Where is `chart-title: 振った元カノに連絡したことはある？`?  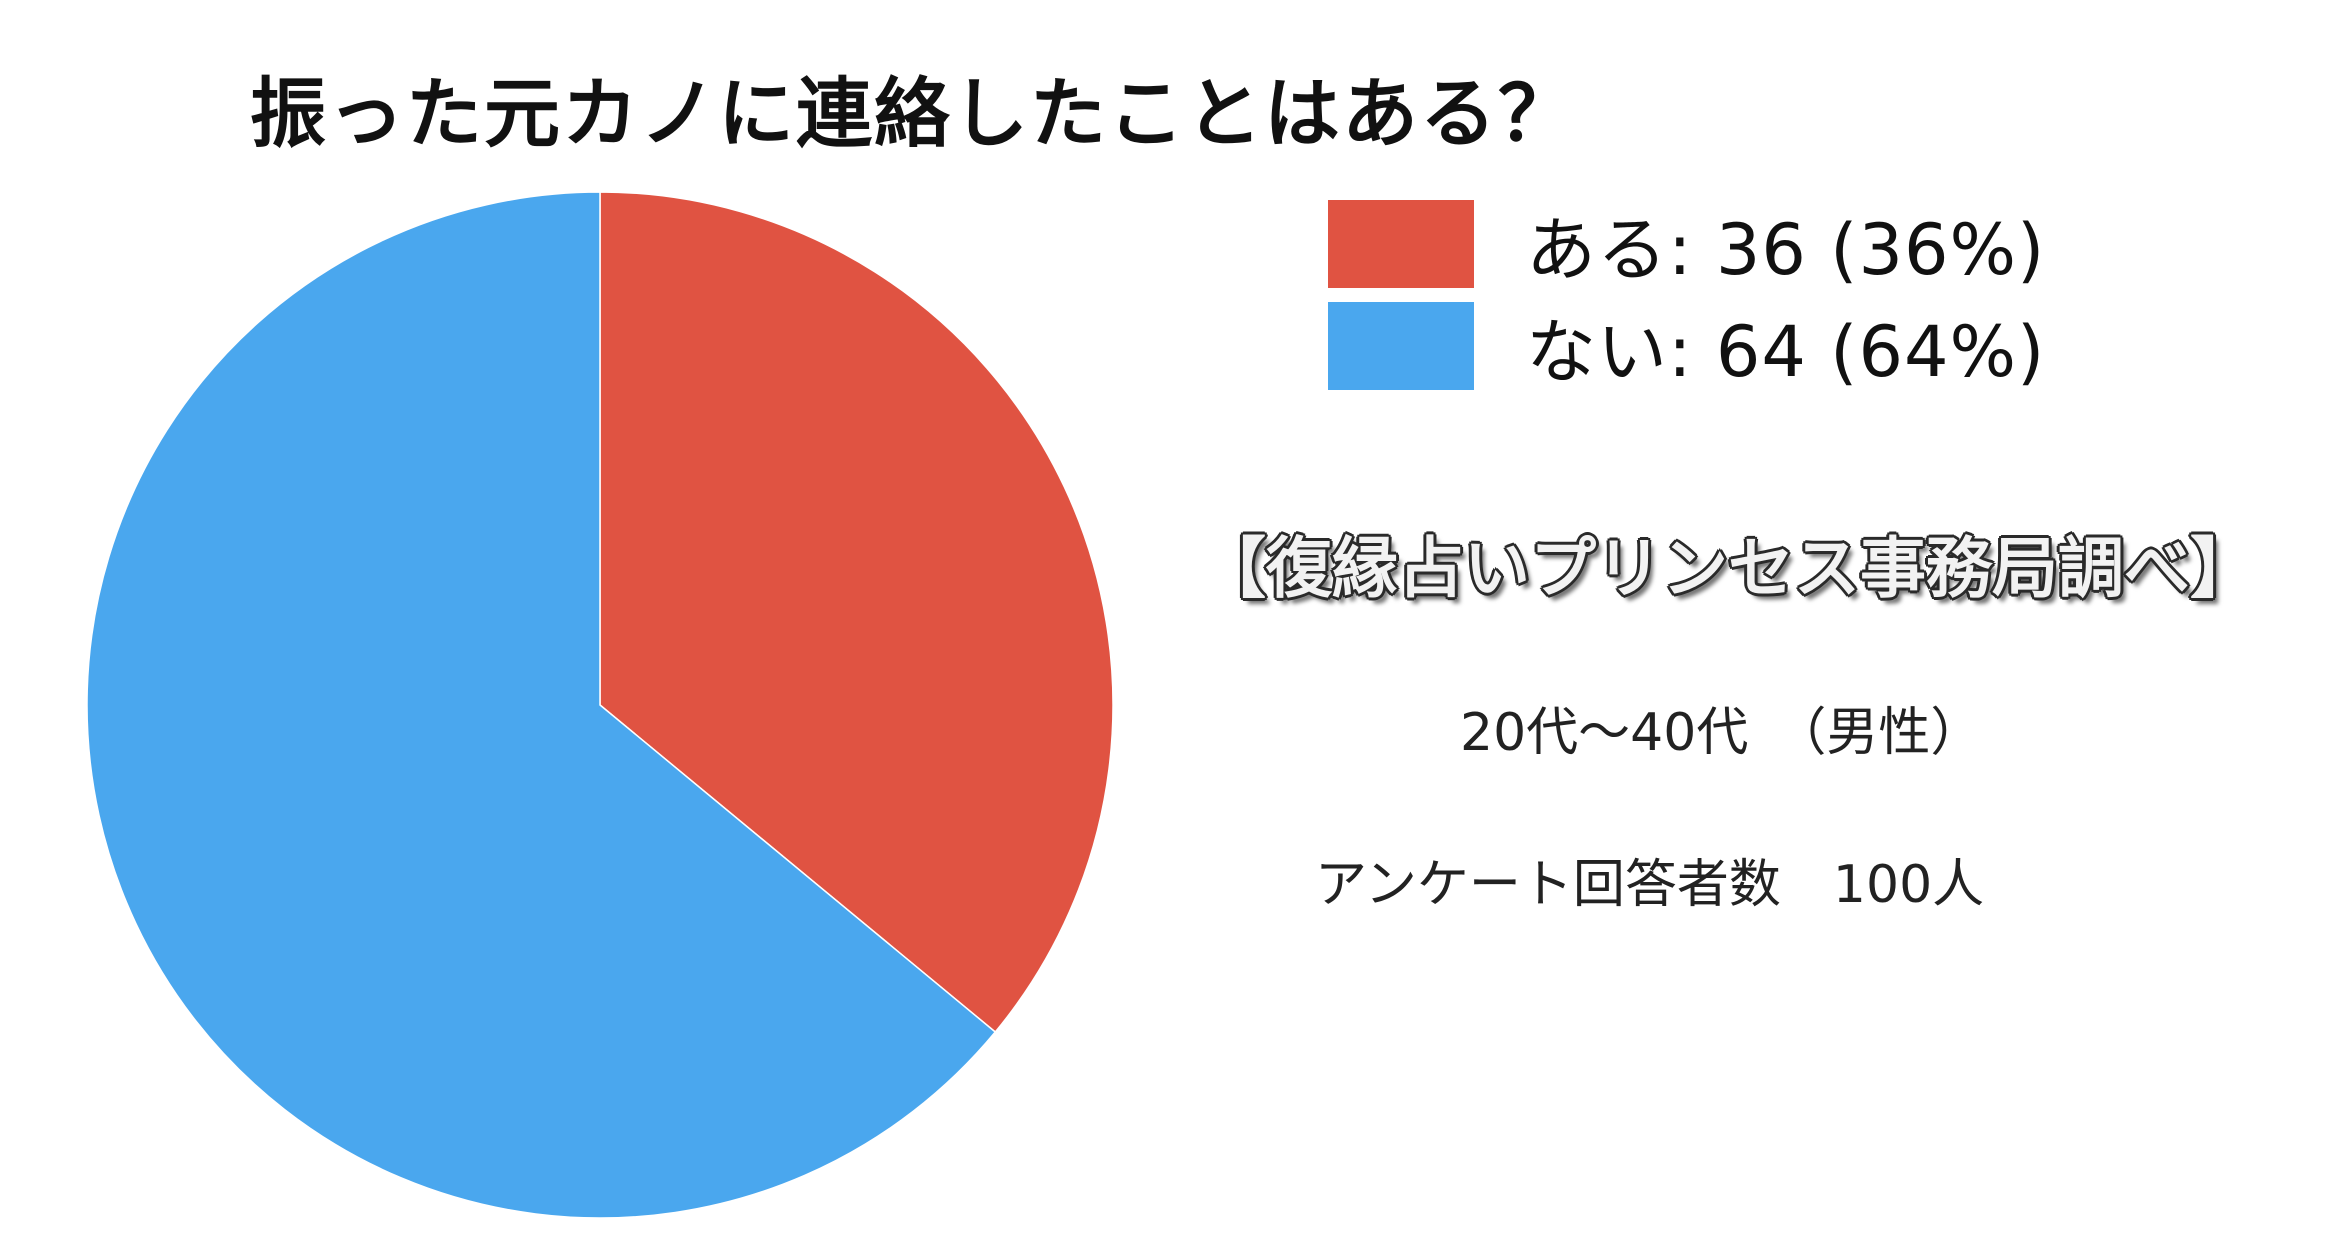
chart-title: 振った元カノに連絡したことはある？ is located at coordinates (913, 113).